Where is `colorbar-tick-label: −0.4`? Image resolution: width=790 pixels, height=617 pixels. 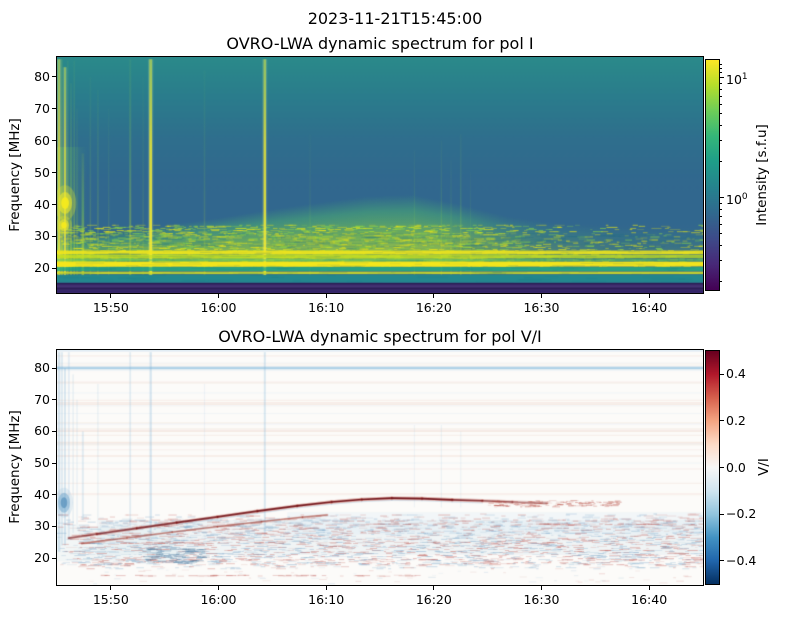 colorbar-tick-label: −0.4 is located at coordinates (741, 560).